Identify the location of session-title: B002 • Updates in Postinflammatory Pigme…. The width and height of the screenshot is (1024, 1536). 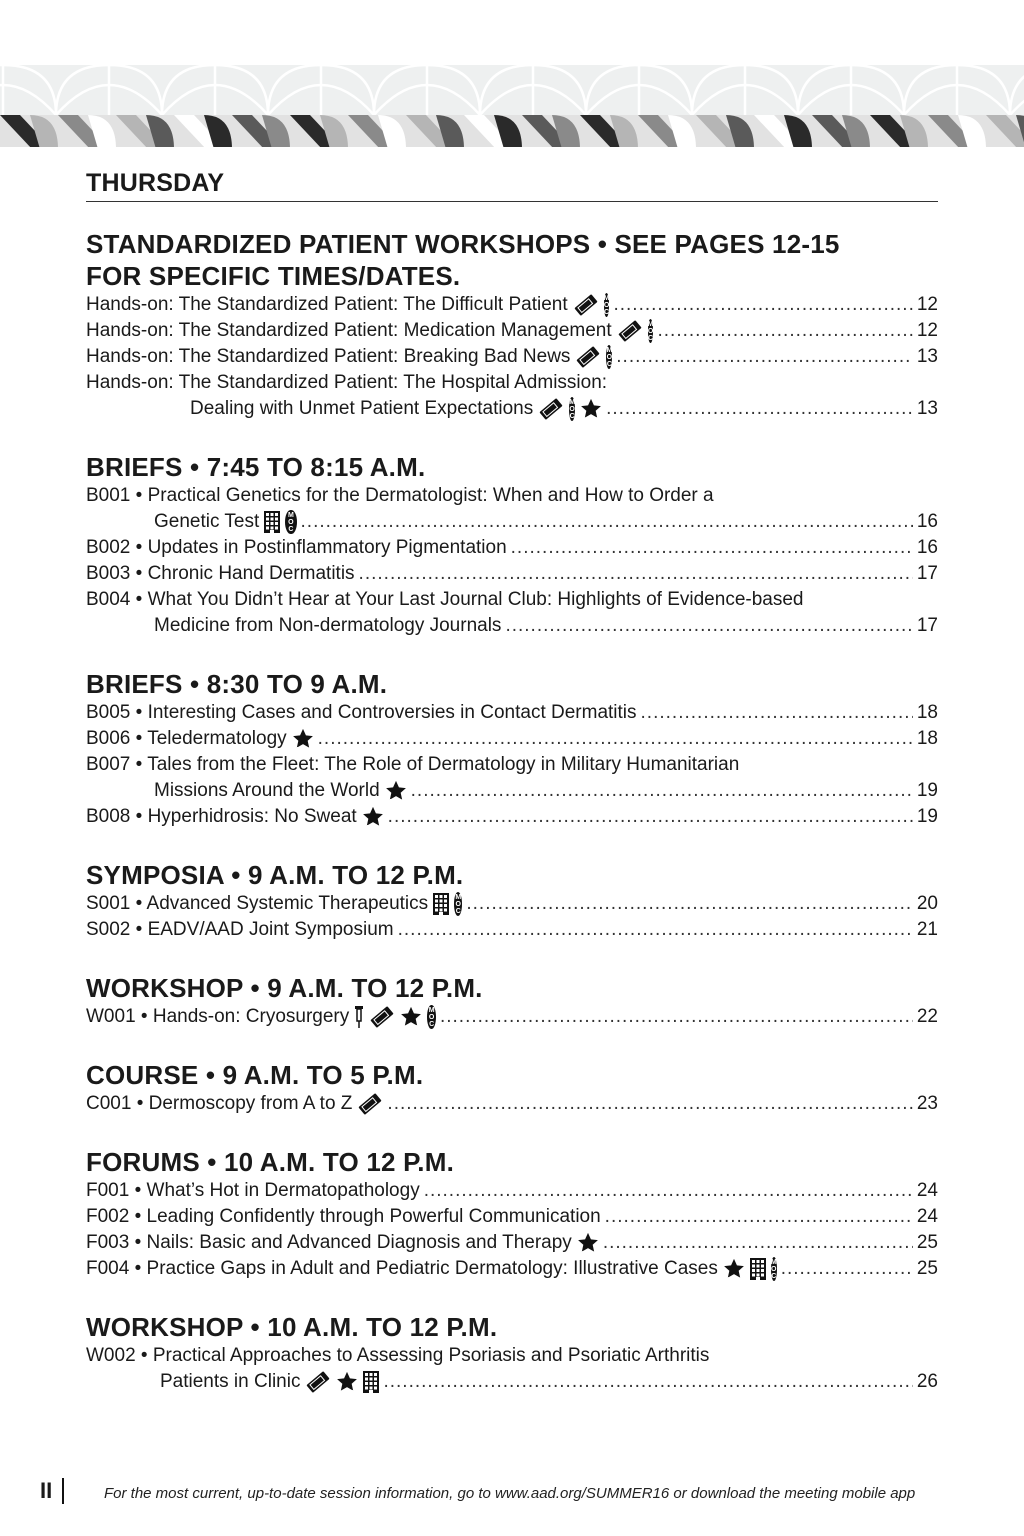
(296, 547).